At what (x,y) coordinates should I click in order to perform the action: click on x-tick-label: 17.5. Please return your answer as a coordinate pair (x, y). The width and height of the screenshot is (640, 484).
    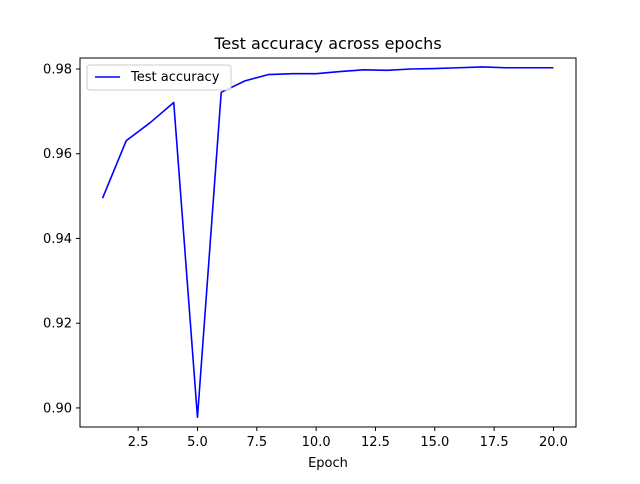
    Looking at the image, I should click on (494, 442).